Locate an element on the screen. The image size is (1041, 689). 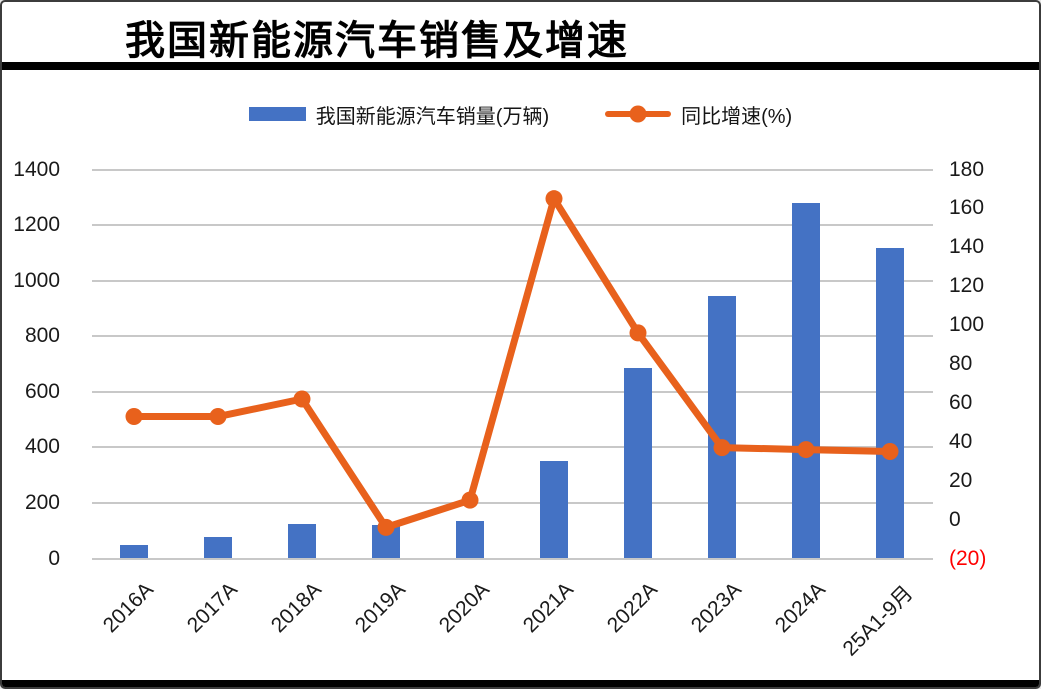
x-axis-label-2016A: 2016A is located at coordinates (129, 608).